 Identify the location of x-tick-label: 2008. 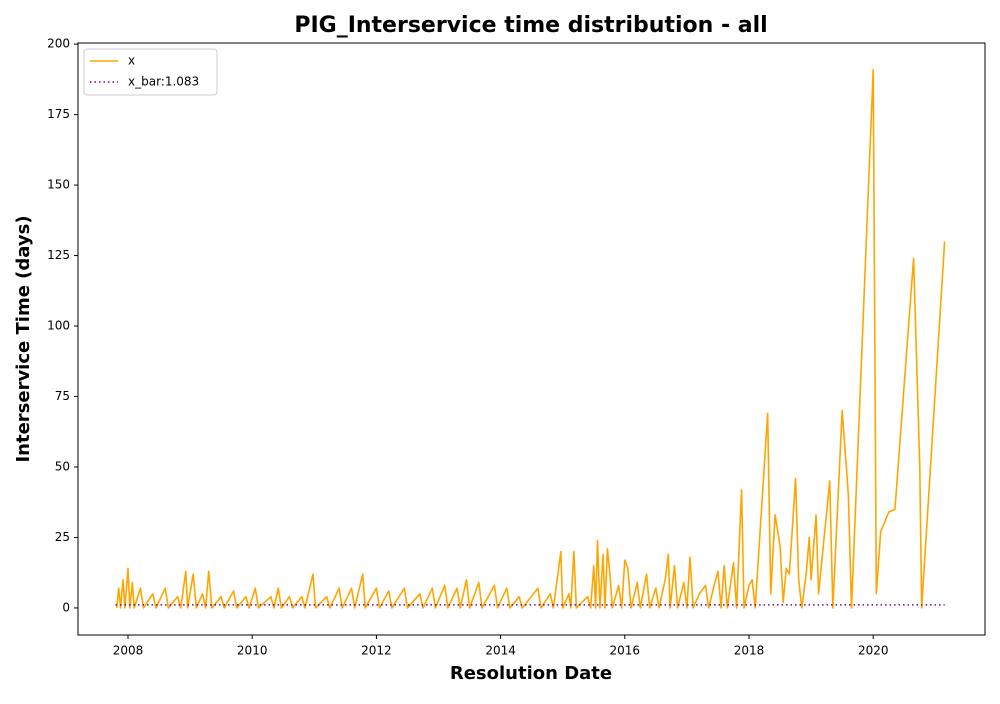
(128, 651).